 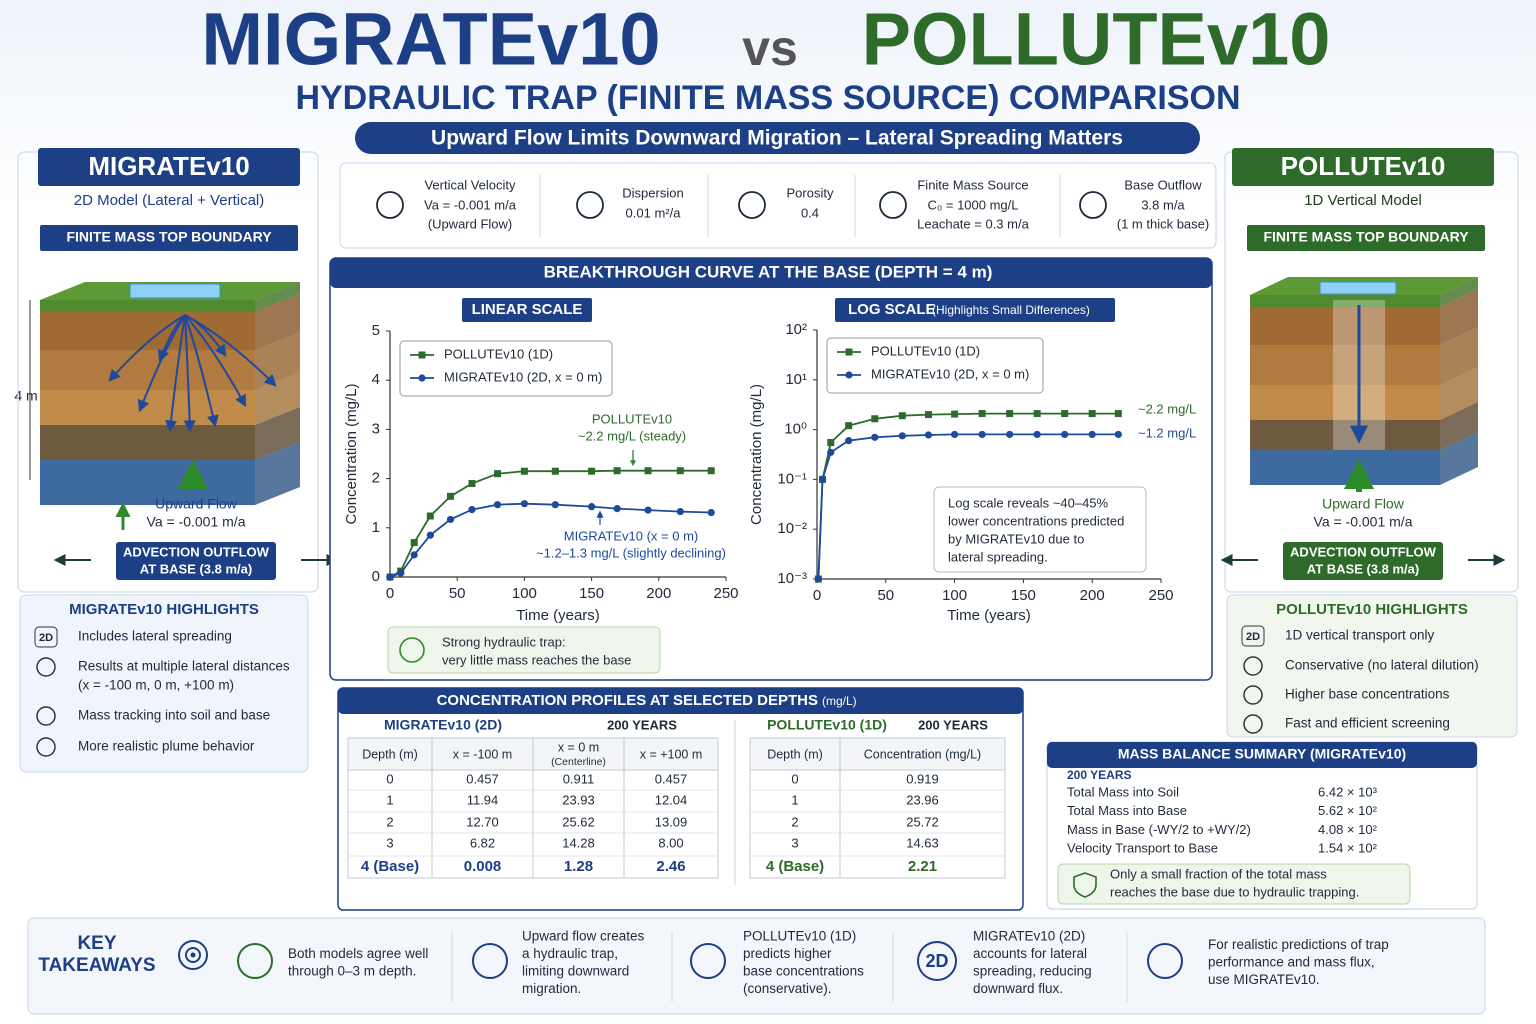 I want to click on x-tick-label: 200, so click(x=1092, y=595).